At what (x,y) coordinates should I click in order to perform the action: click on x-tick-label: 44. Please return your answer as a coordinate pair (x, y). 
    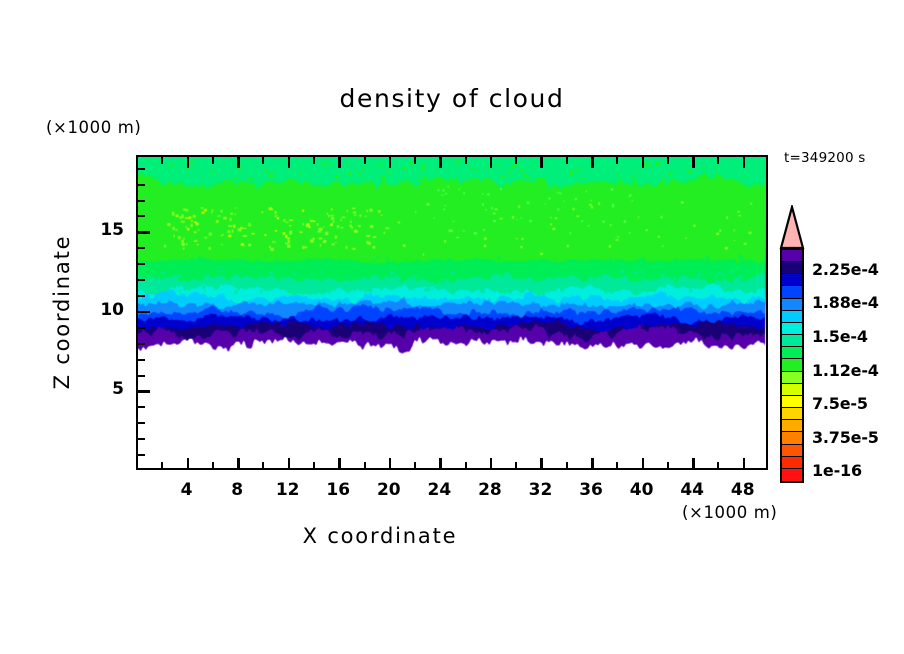
    Looking at the image, I should click on (692, 490).